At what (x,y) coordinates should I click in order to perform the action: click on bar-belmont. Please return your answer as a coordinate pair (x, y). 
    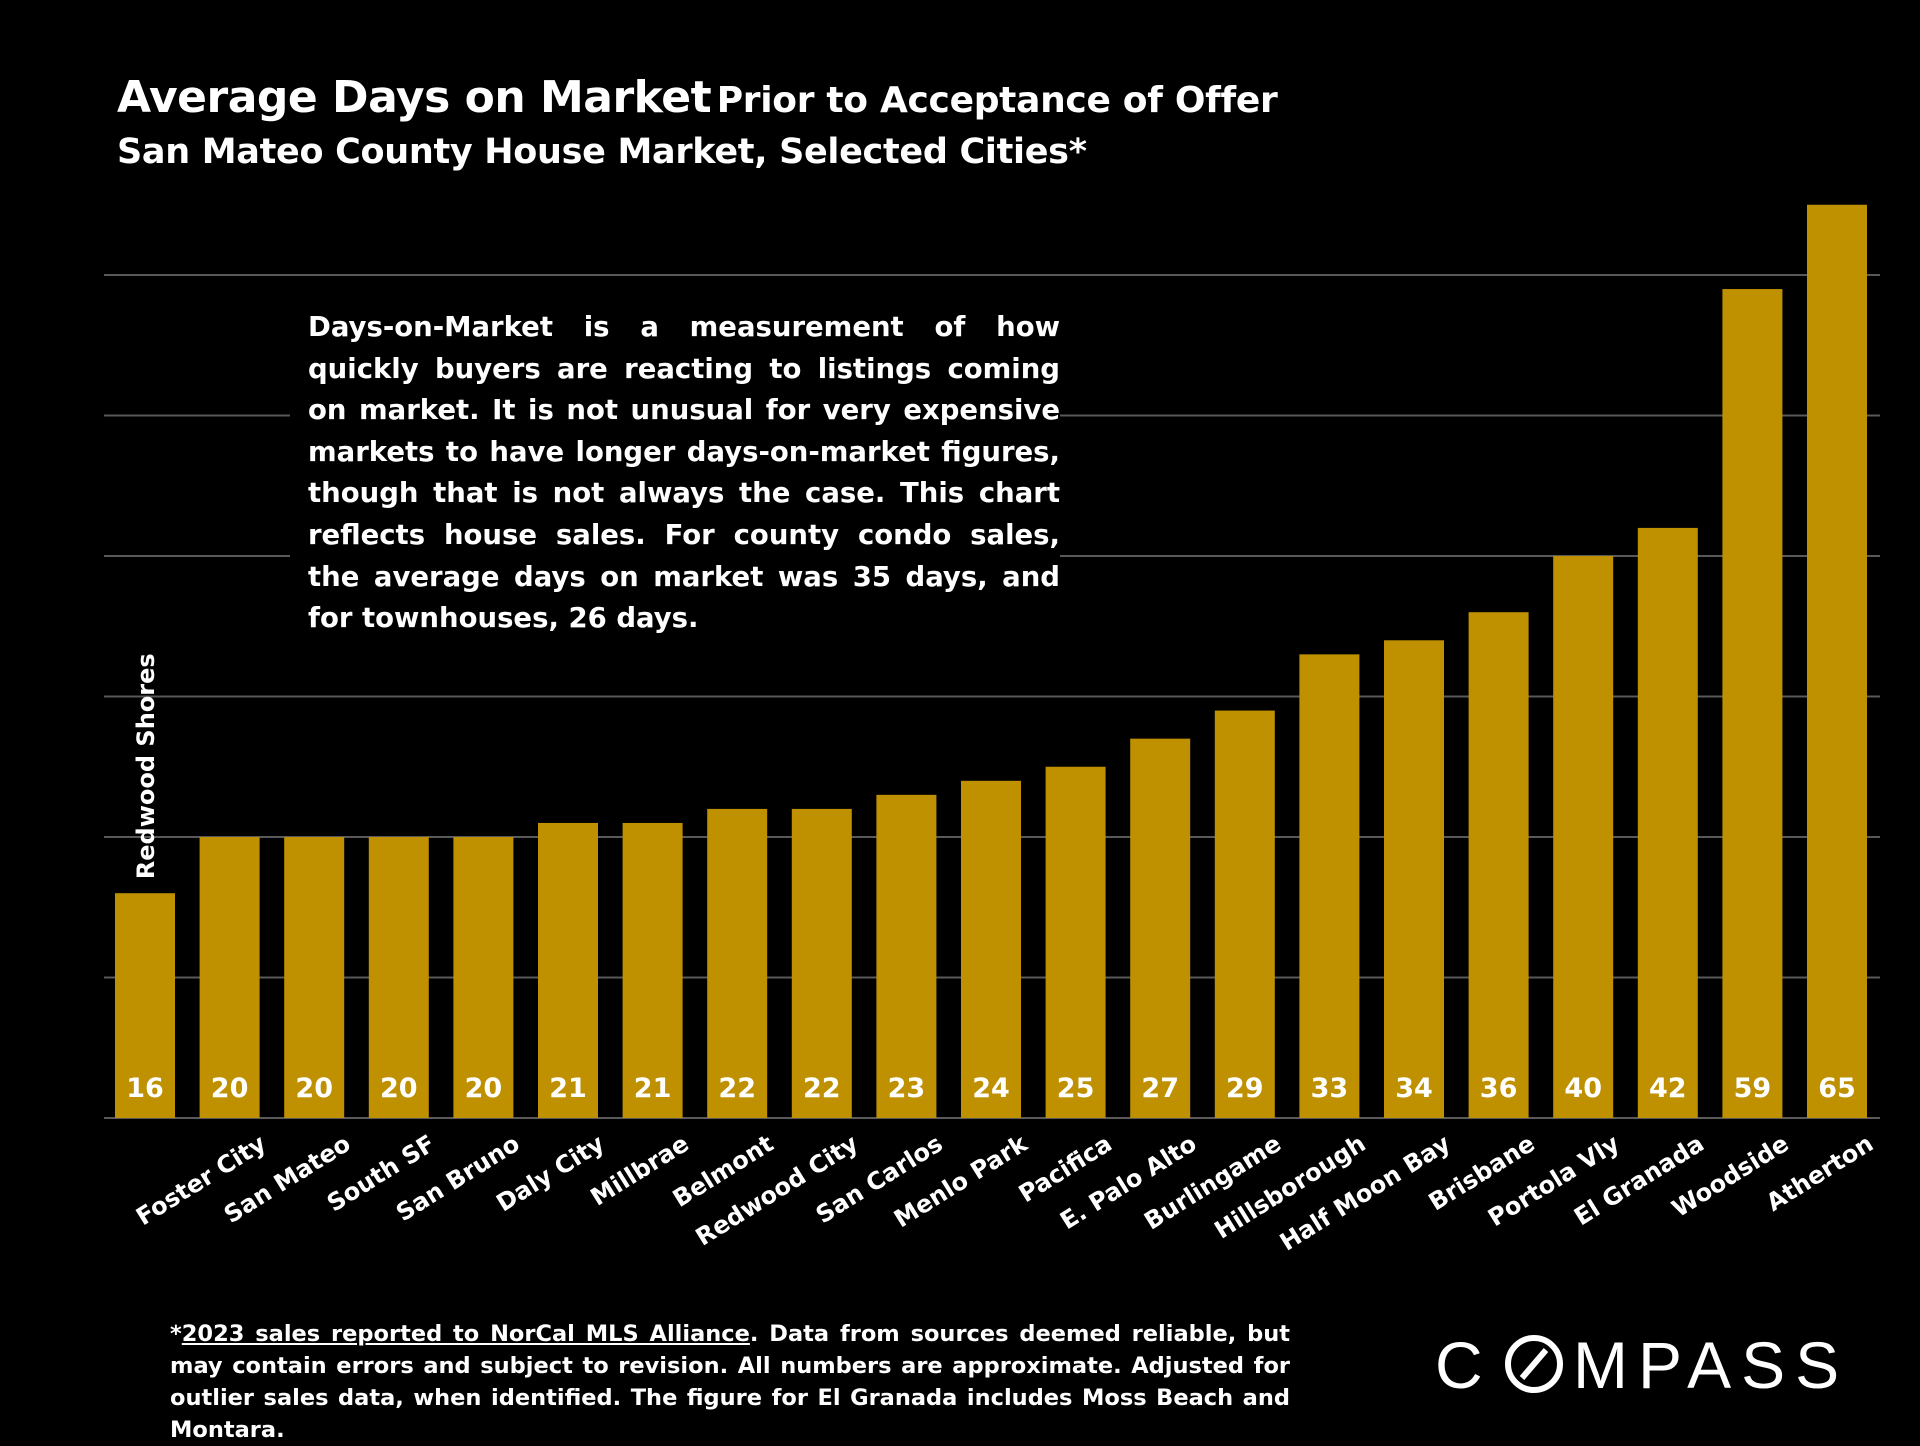
    Looking at the image, I should click on (737, 963).